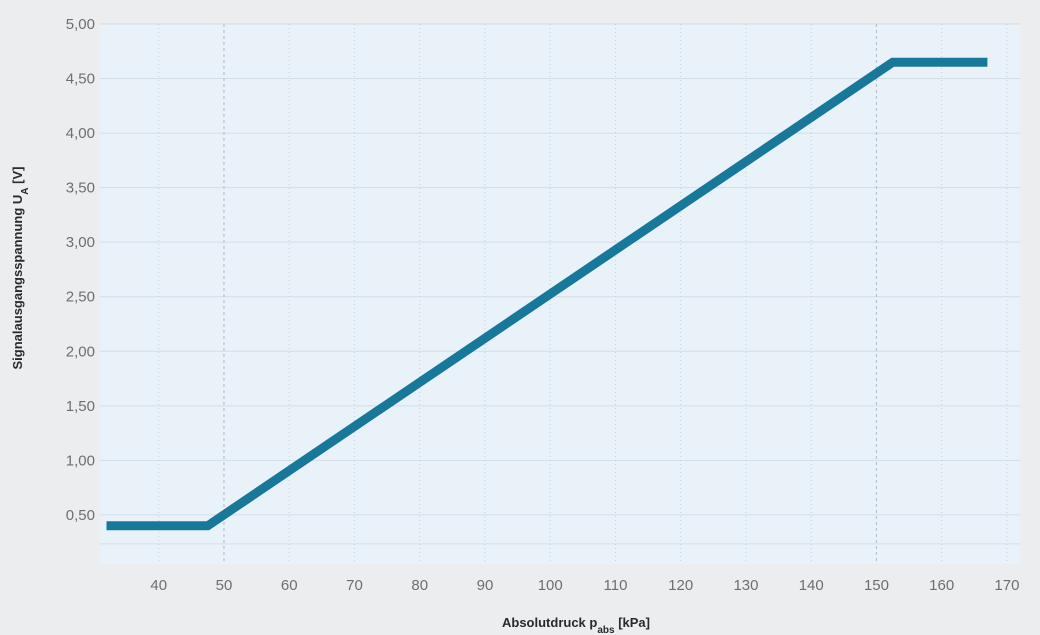 This screenshot has width=1040, height=635. I want to click on x-tick-label: 80, so click(419, 585).